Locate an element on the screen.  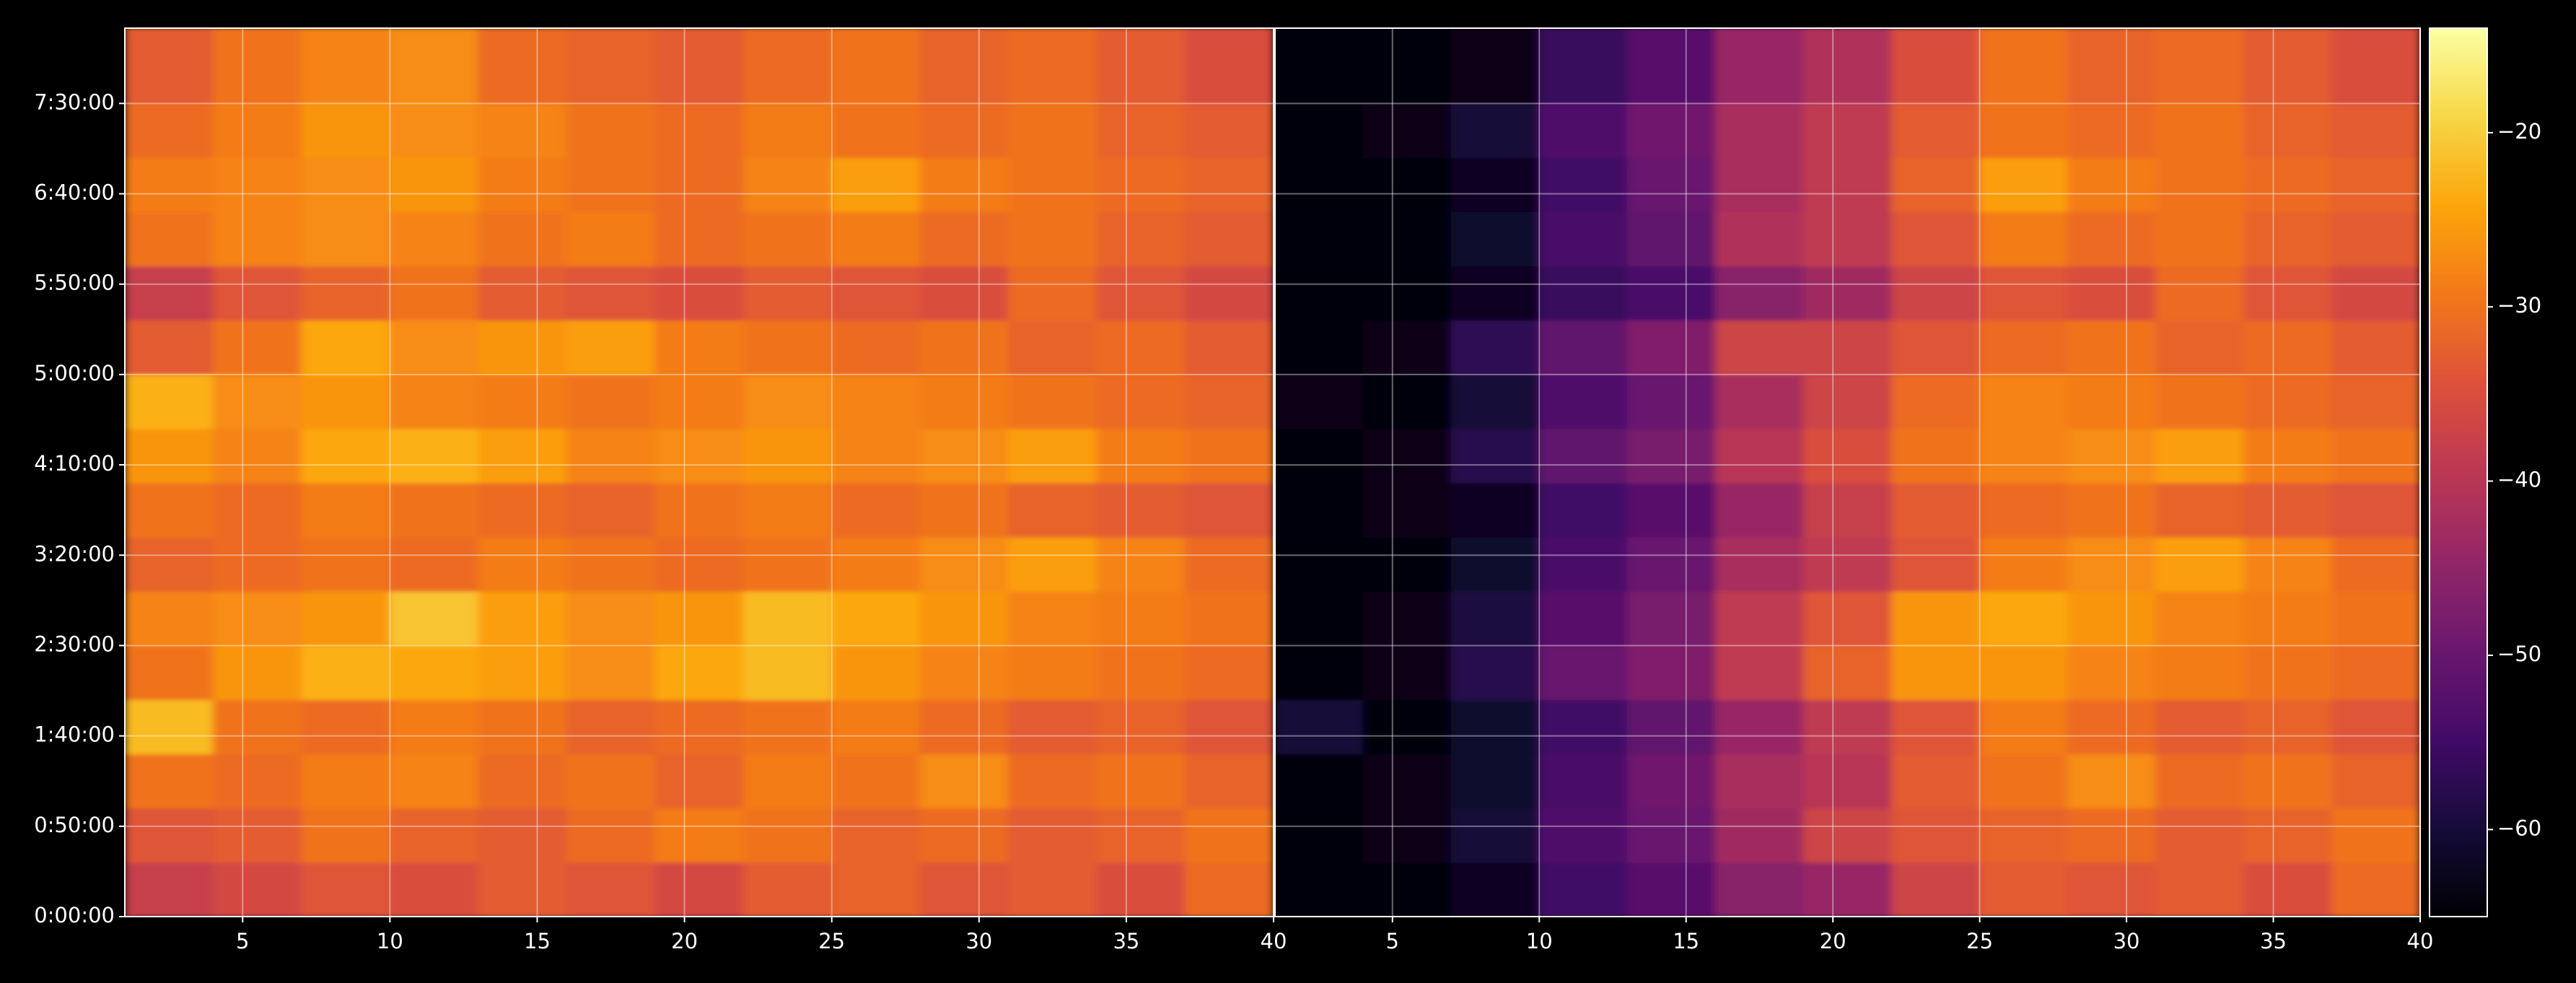
x-tick-label: 30 is located at coordinates (2126, 941).